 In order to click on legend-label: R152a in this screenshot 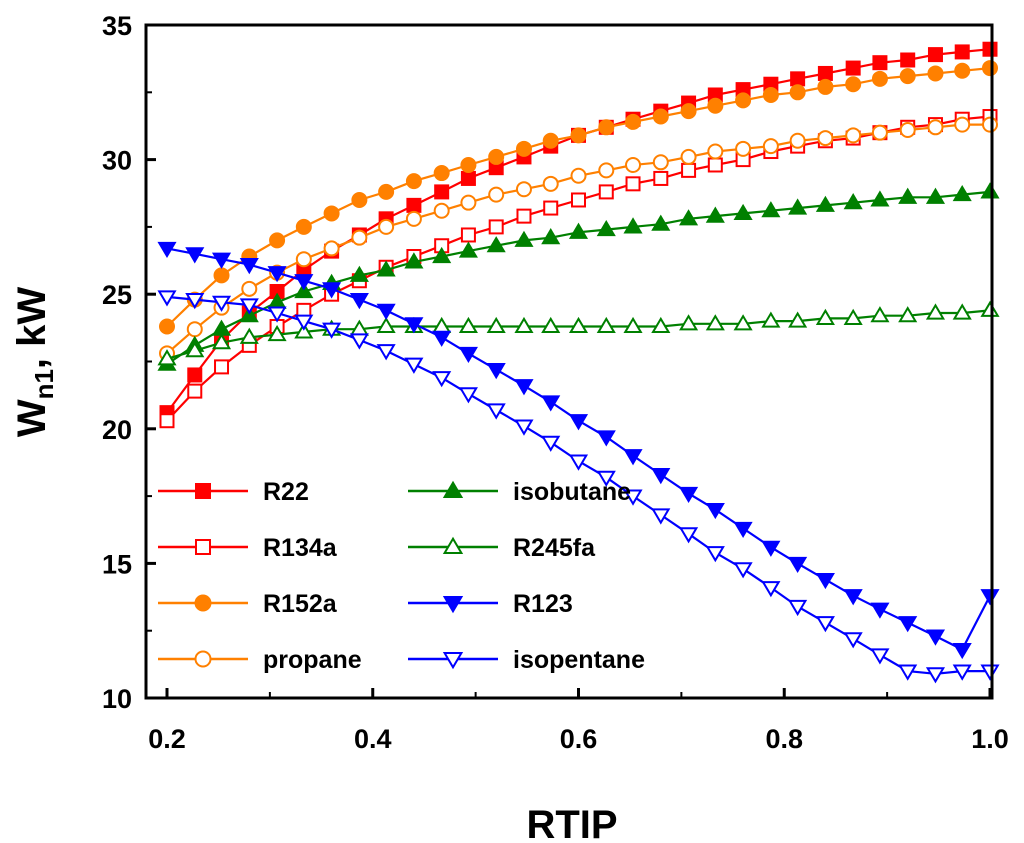, I will do `click(300, 604)`.